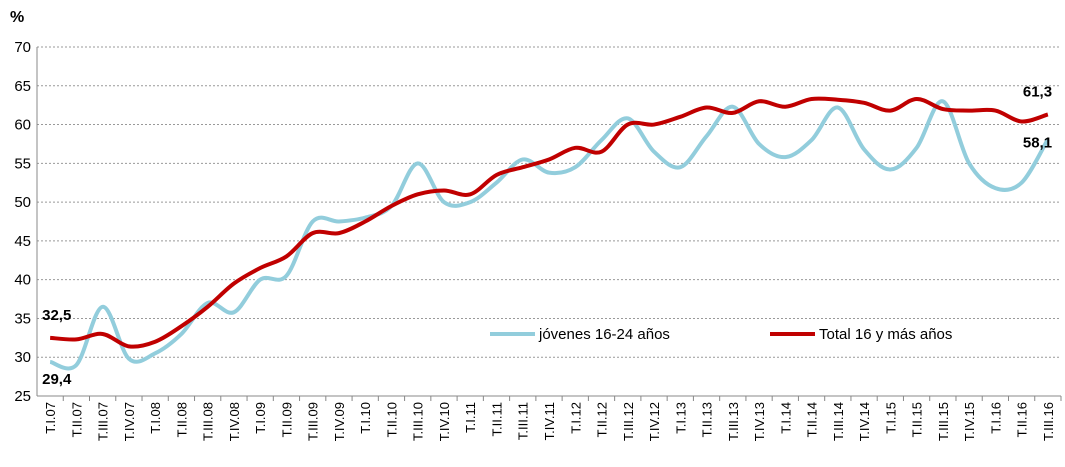 The image size is (1065, 467). What do you see at coordinates (208, 421) in the screenshot?
I see `x-tick-label: T.III.08` at bounding box center [208, 421].